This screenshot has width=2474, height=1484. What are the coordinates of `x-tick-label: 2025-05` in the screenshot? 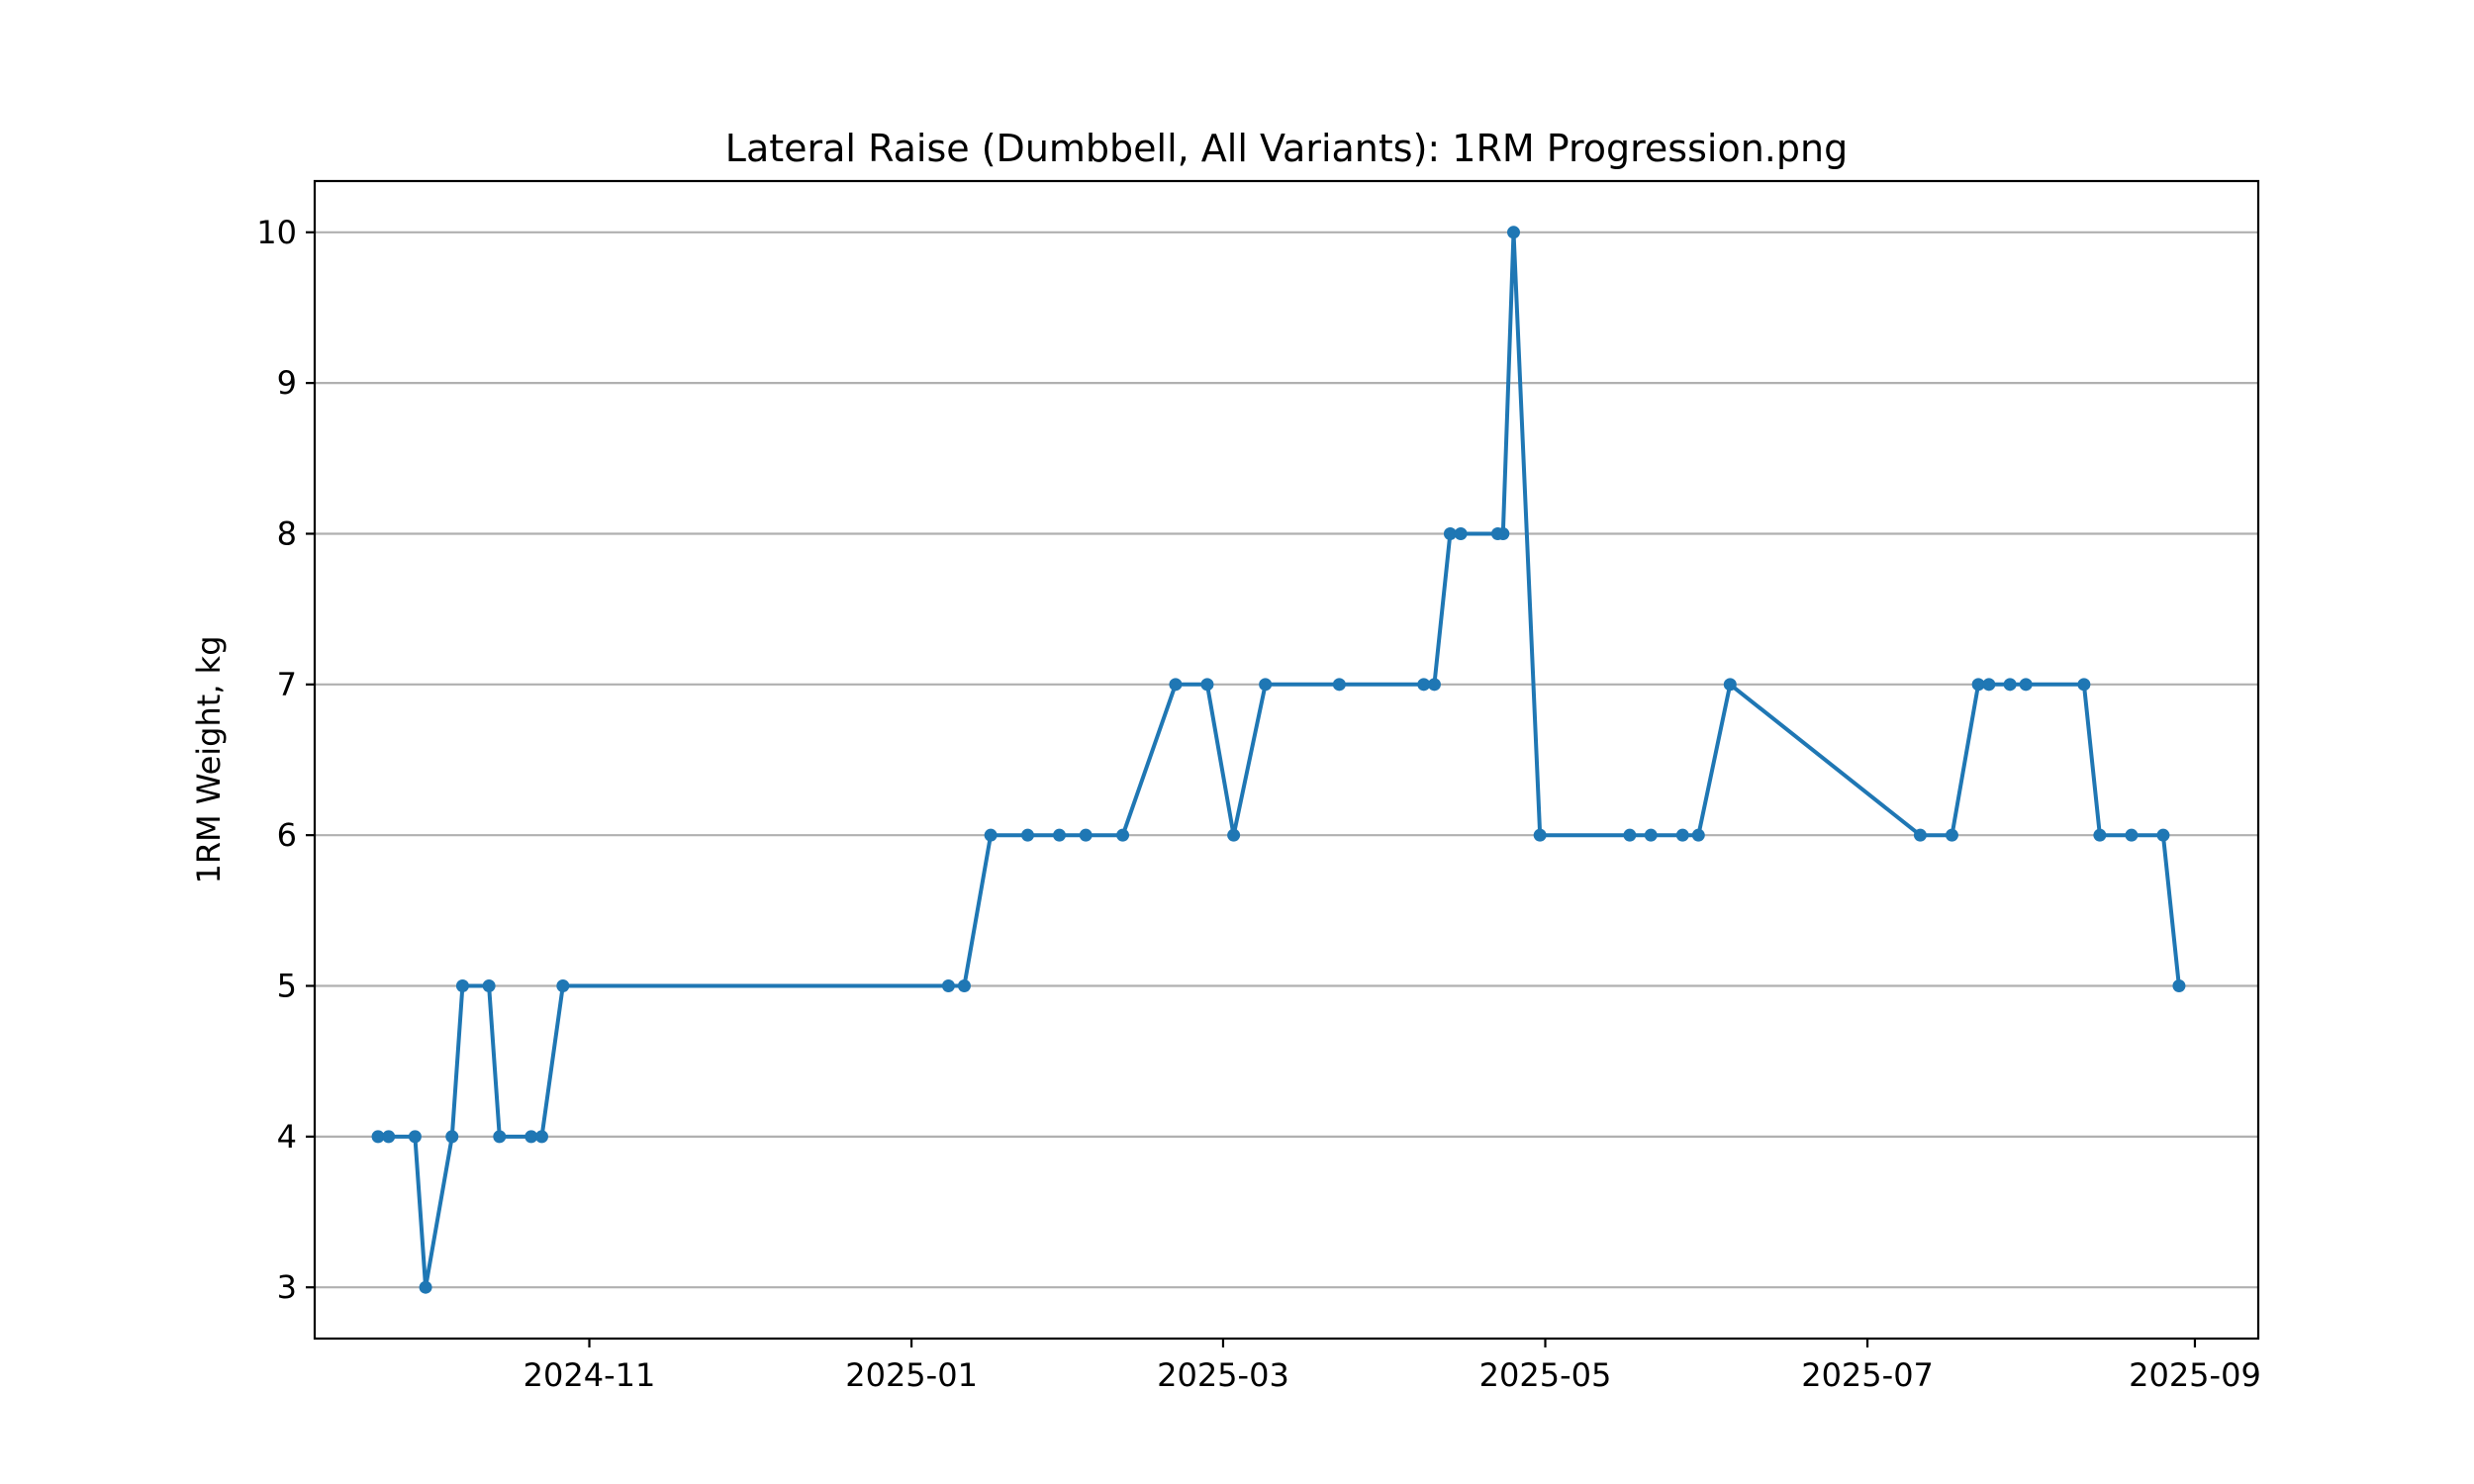 It's located at (1546, 1375).